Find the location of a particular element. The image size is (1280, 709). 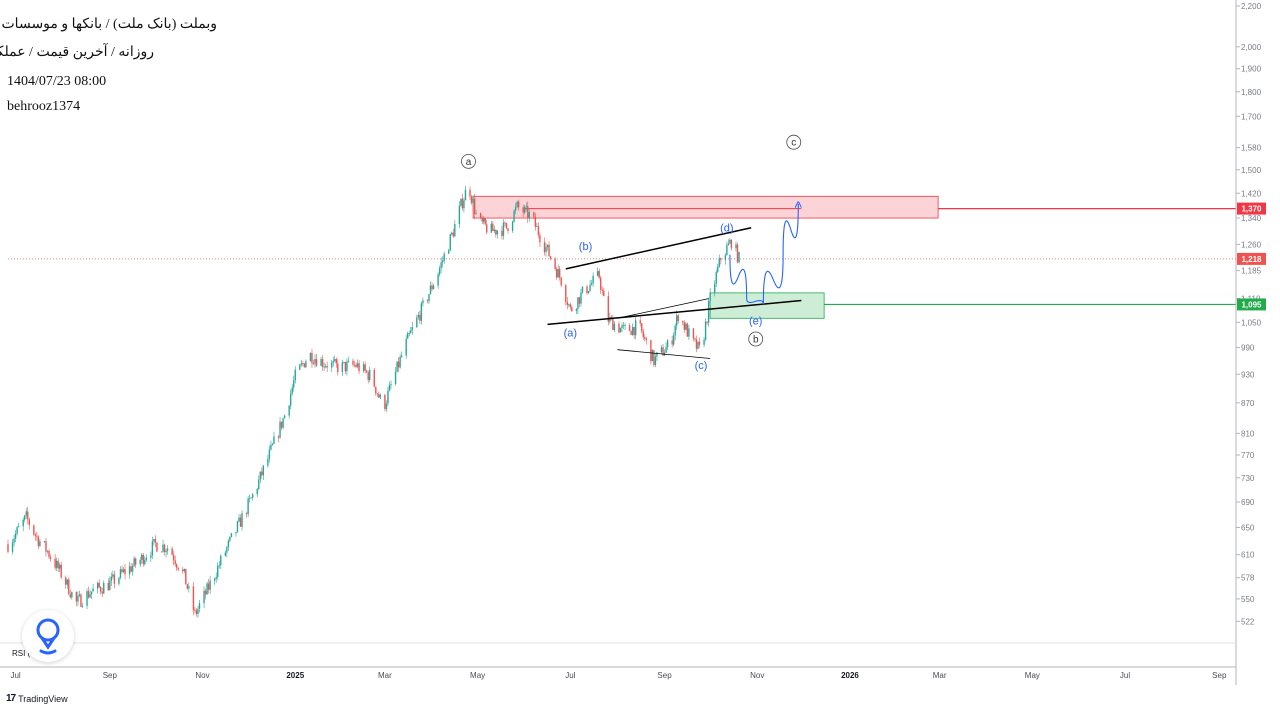

resistance-badge is located at coordinates (1251, 208).